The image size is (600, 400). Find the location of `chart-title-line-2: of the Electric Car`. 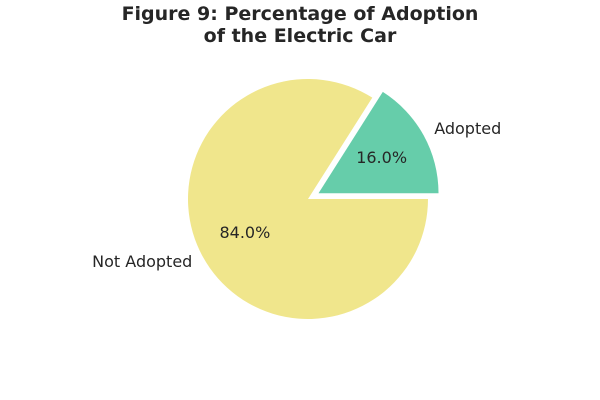

chart-title-line-2: of the Electric Car is located at coordinates (300, 36).